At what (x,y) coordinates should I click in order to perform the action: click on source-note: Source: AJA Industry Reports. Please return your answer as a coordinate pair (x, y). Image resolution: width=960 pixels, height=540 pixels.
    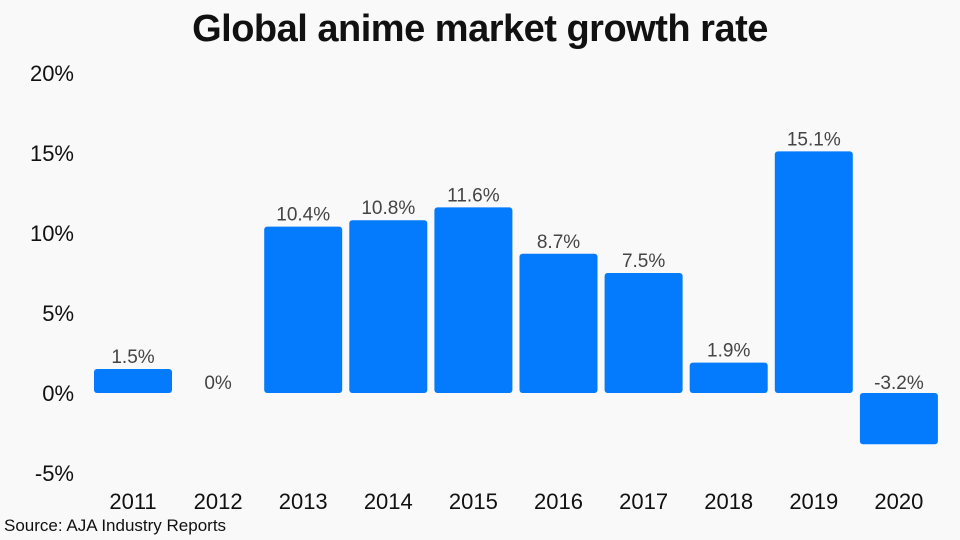
    Looking at the image, I should click on (115, 525).